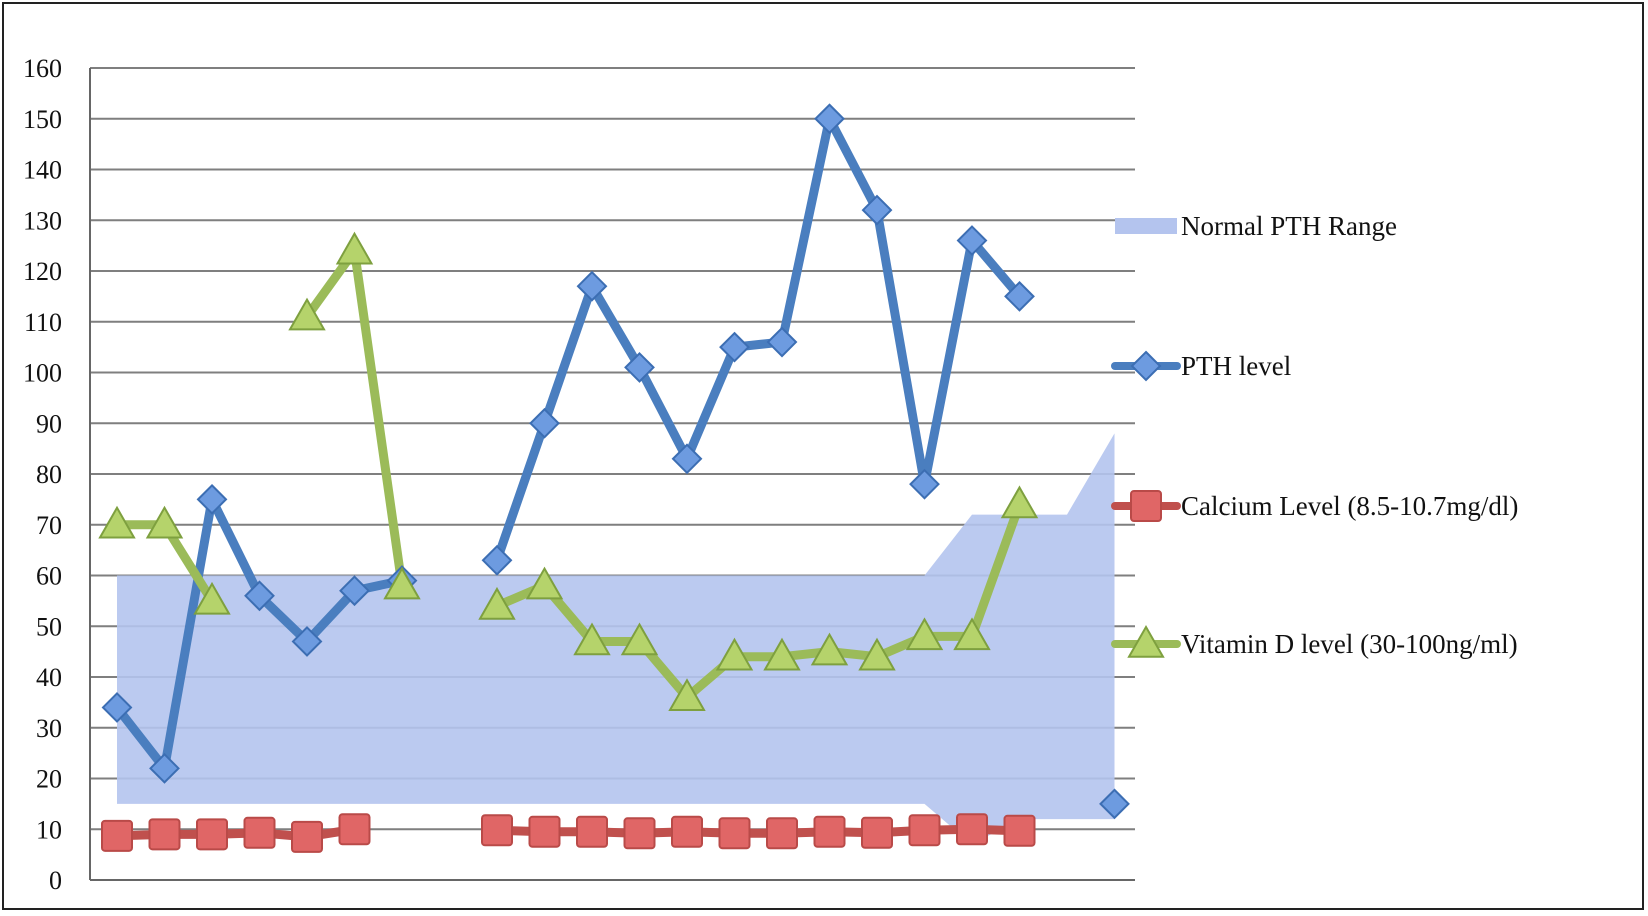 The image size is (1648, 916). I want to click on legend-item-pth-level: PTH level, so click(1203, 366).